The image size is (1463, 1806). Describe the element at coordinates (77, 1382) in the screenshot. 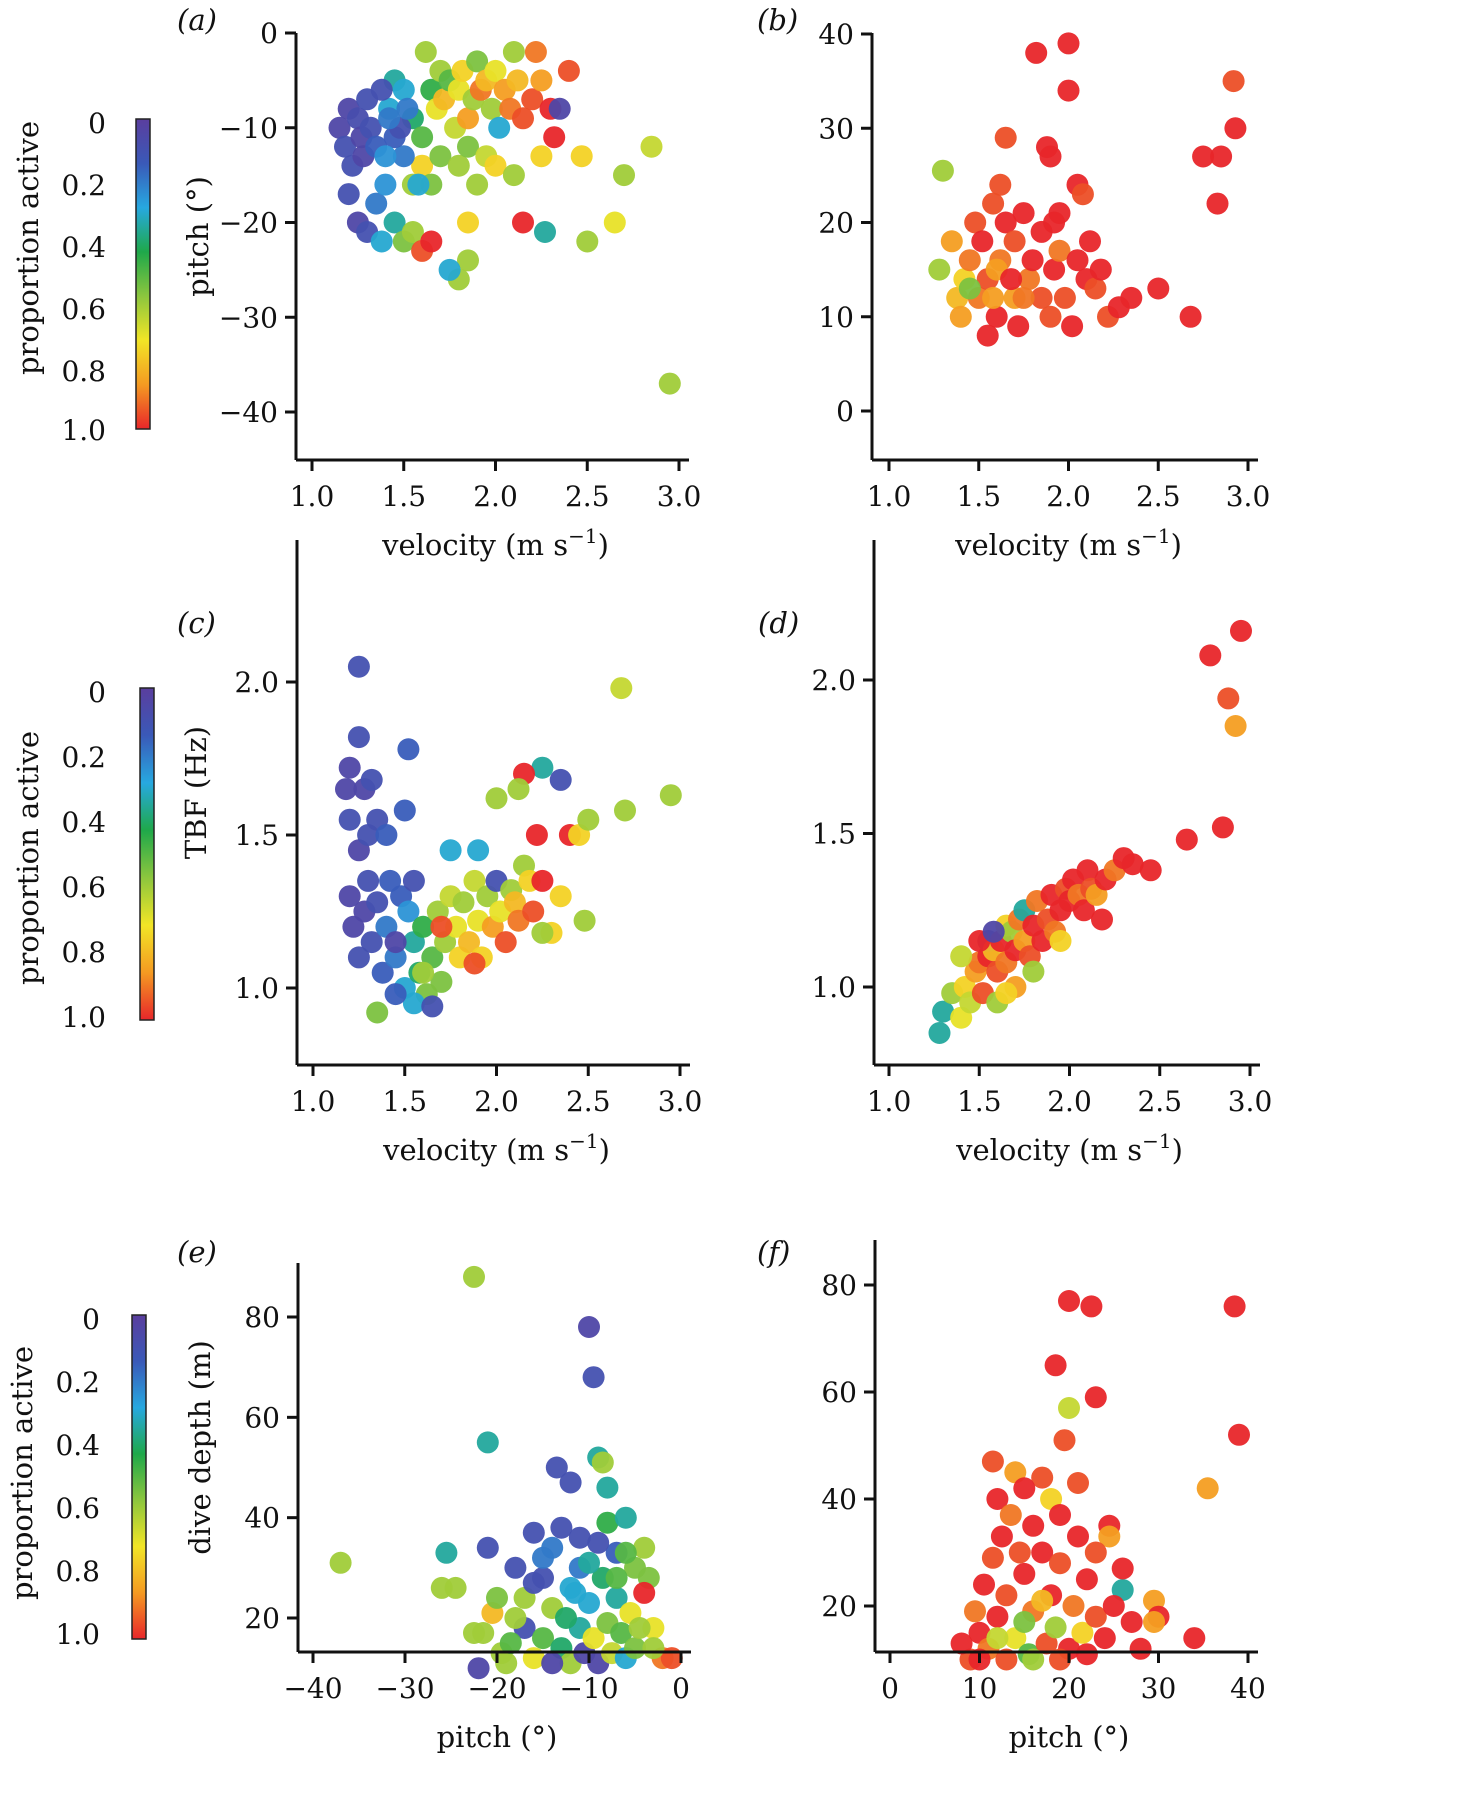

I see `colorbar-tick: 0.2` at that location.